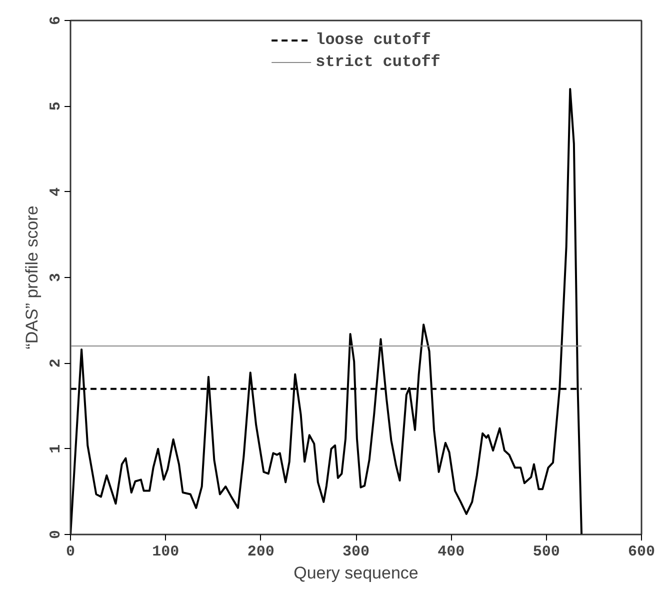  I want to click on legend-label: loose cutoff, so click(373, 40).